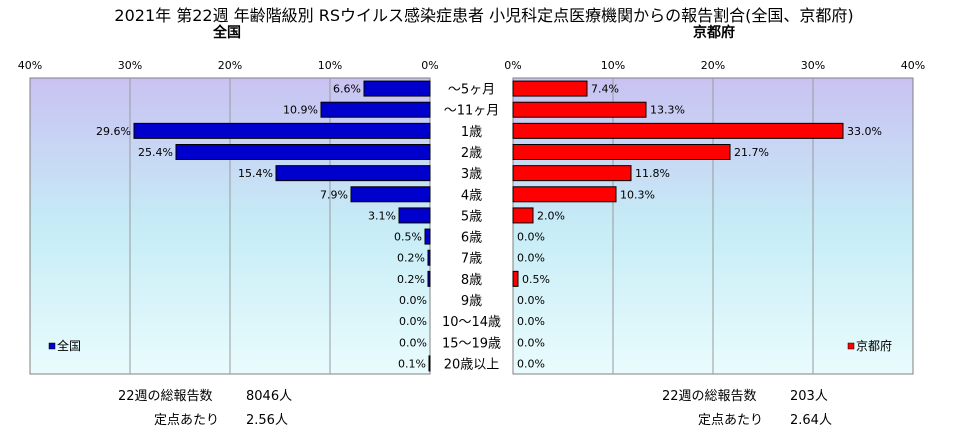  What do you see at coordinates (637, 194) in the screenshot?
I see `right-data-label: 10.3%` at bounding box center [637, 194].